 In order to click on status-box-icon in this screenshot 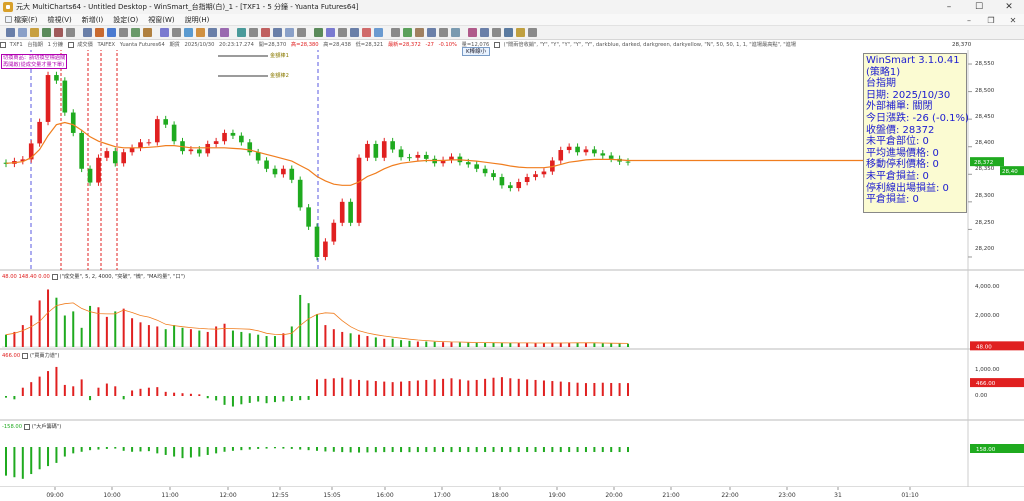, I will do `click(3, 44)`.